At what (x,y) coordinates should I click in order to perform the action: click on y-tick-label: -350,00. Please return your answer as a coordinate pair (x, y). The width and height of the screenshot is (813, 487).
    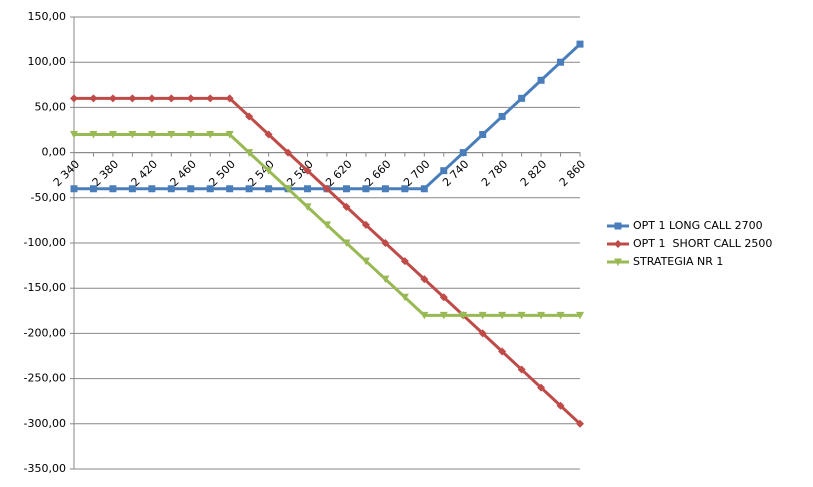
    Looking at the image, I should click on (45, 468).